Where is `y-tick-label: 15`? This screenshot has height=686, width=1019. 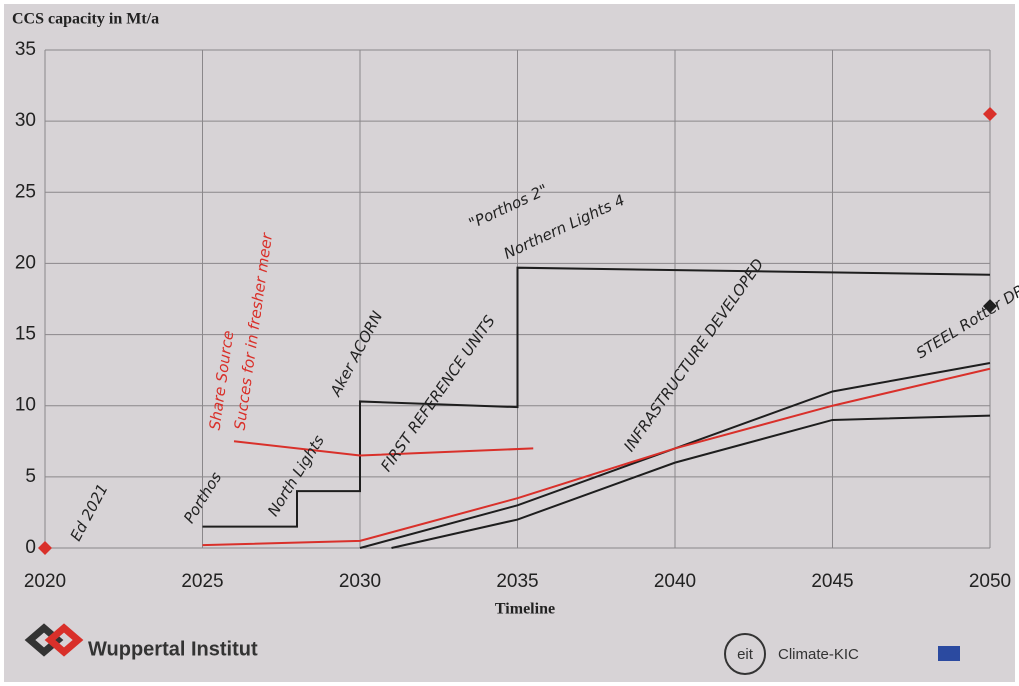
y-tick-label: 15 is located at coordinates (25, 334).